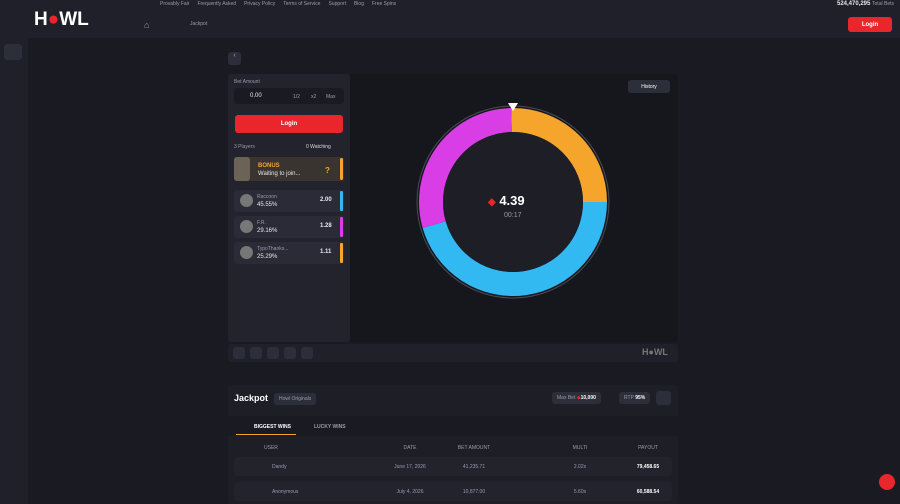 The height and width of the screenshot is (504, 900). Describe the element at coordinates (410, 492) in the screenshot. I see `table-cell: July 4, 2026` at that location.